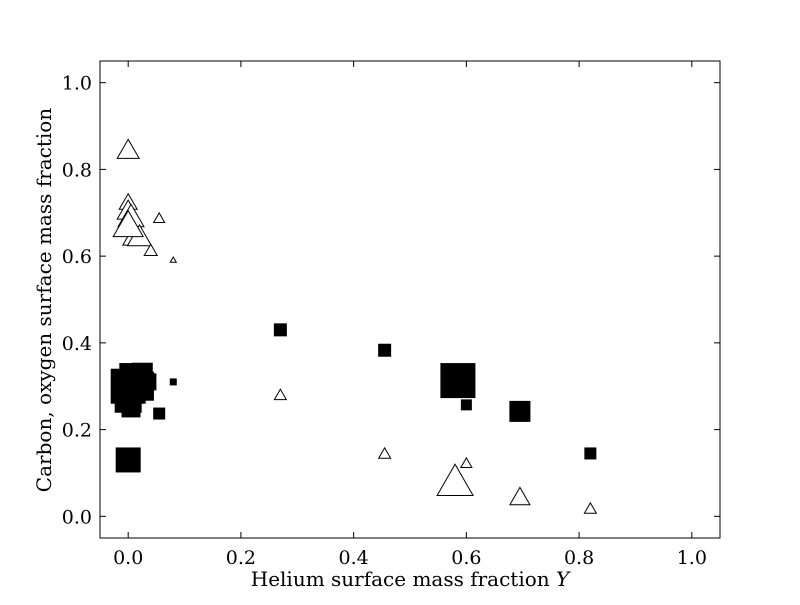 This screenshot has height=605, width=800. I want to click on x-tick-label: 0.4, so click(354, 558).